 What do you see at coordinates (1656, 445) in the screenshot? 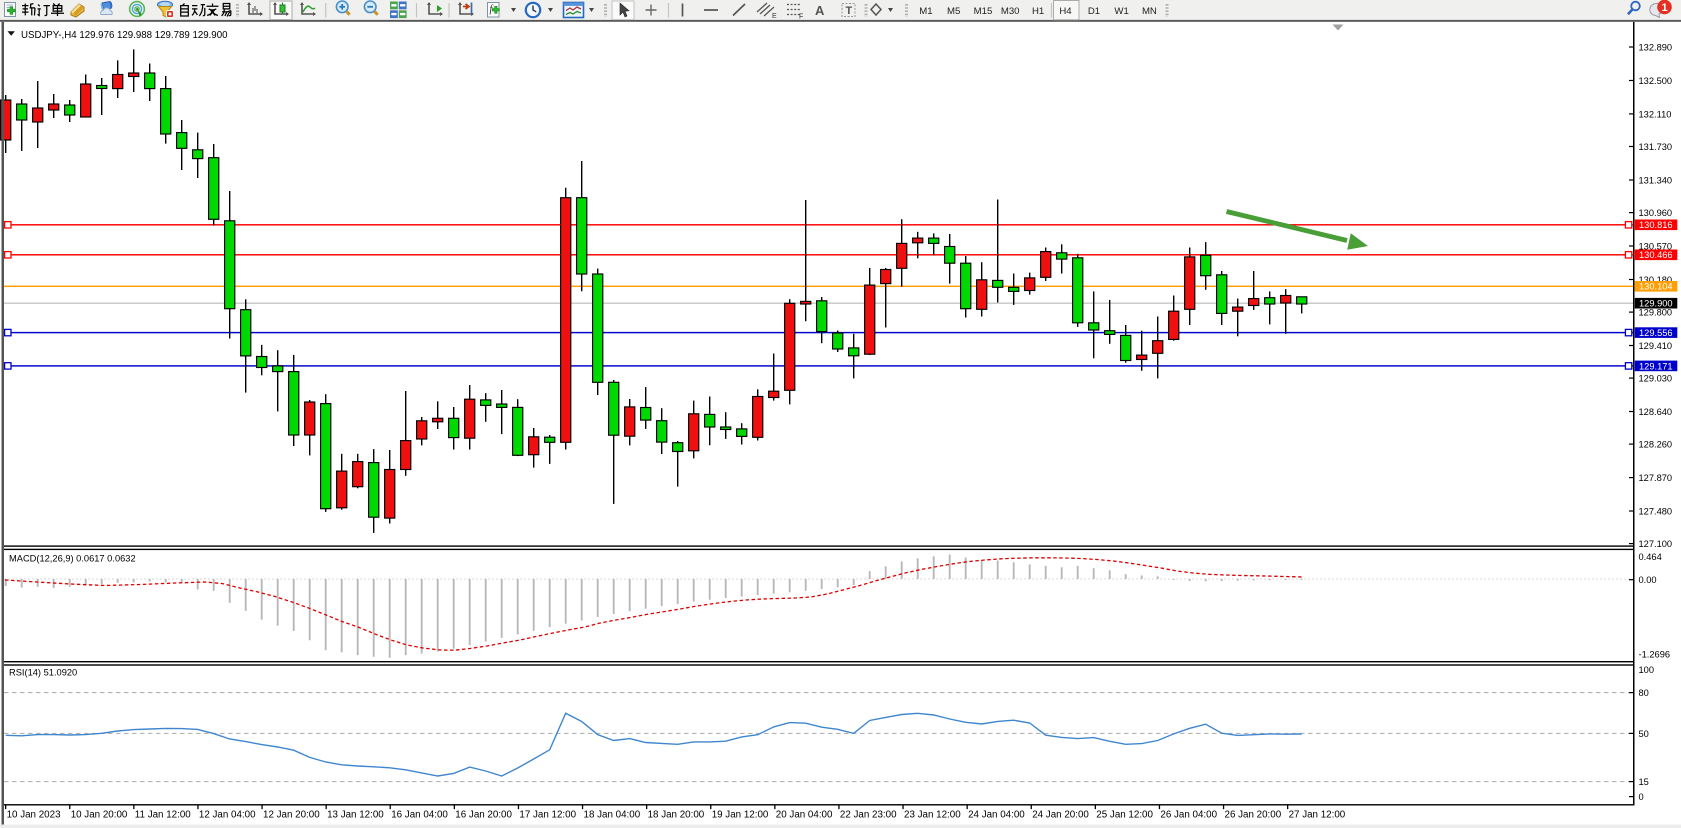
I see `svg-text: 128.260` at bounding box center [1656, 445].